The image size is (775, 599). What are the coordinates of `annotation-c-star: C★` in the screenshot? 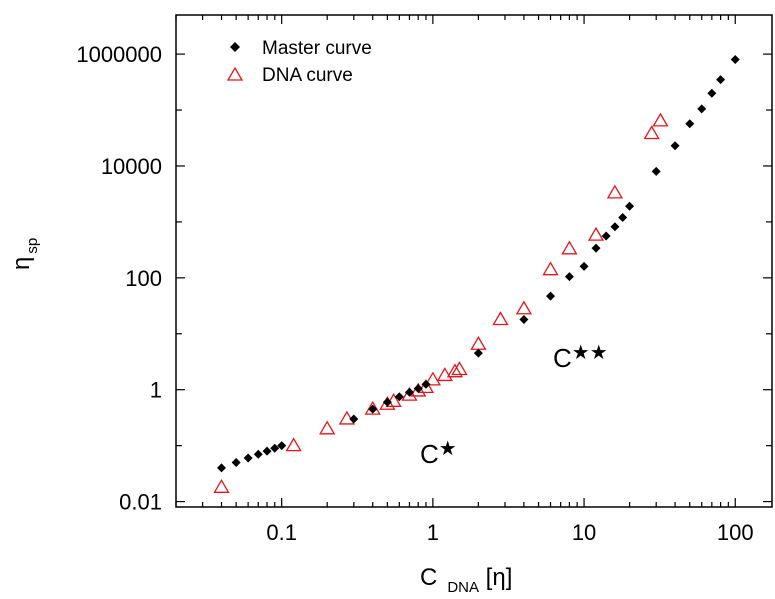 It's located at (438, 453).